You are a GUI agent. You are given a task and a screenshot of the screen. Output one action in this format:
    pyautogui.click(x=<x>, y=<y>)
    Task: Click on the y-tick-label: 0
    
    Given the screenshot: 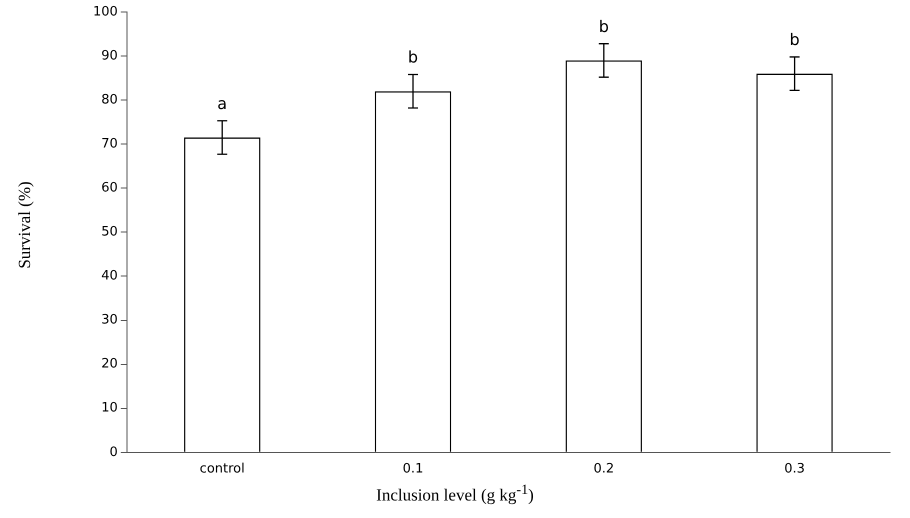 What is the action you would take?
    pyautogui.click(x=114, y=452)
    